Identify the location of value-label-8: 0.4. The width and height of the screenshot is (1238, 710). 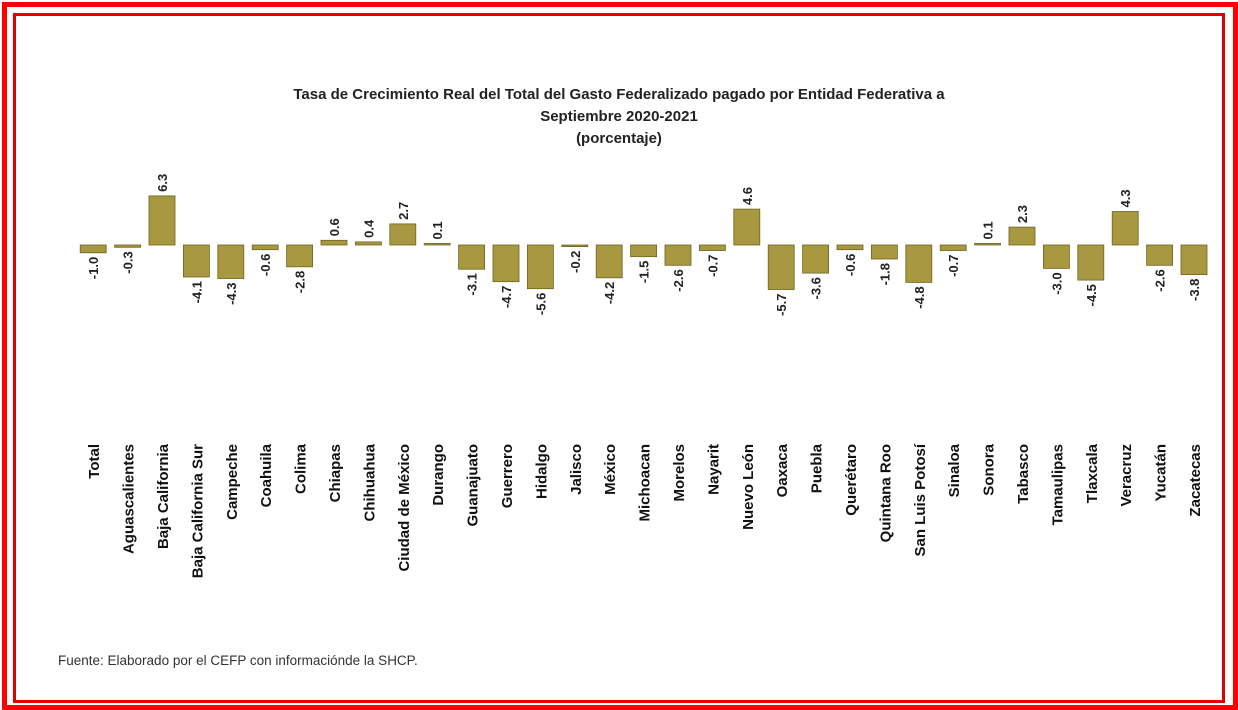
(368, 228).